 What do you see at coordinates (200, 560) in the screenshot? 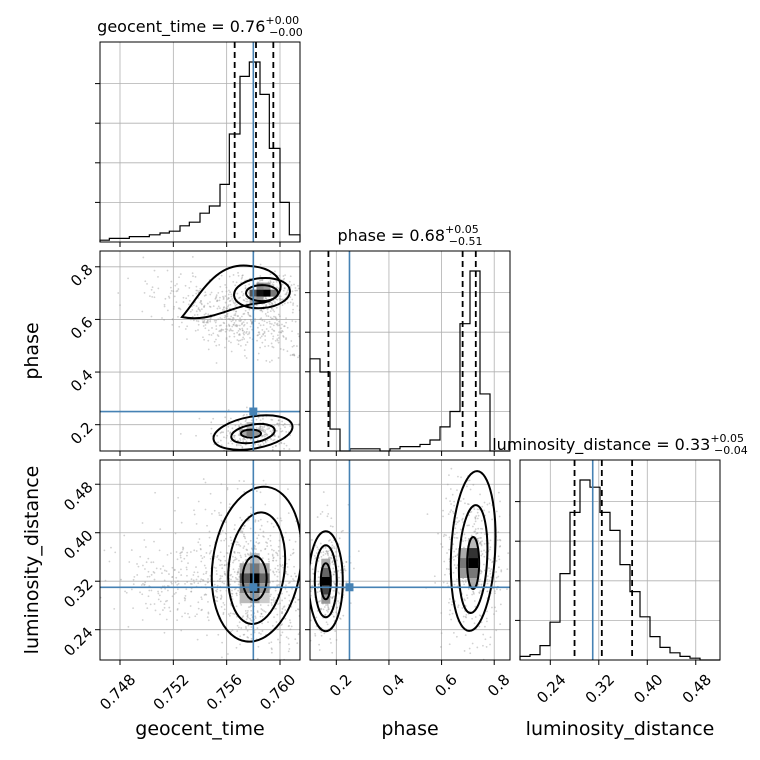
I see `panel-frame` at bounding box center [200, 560].